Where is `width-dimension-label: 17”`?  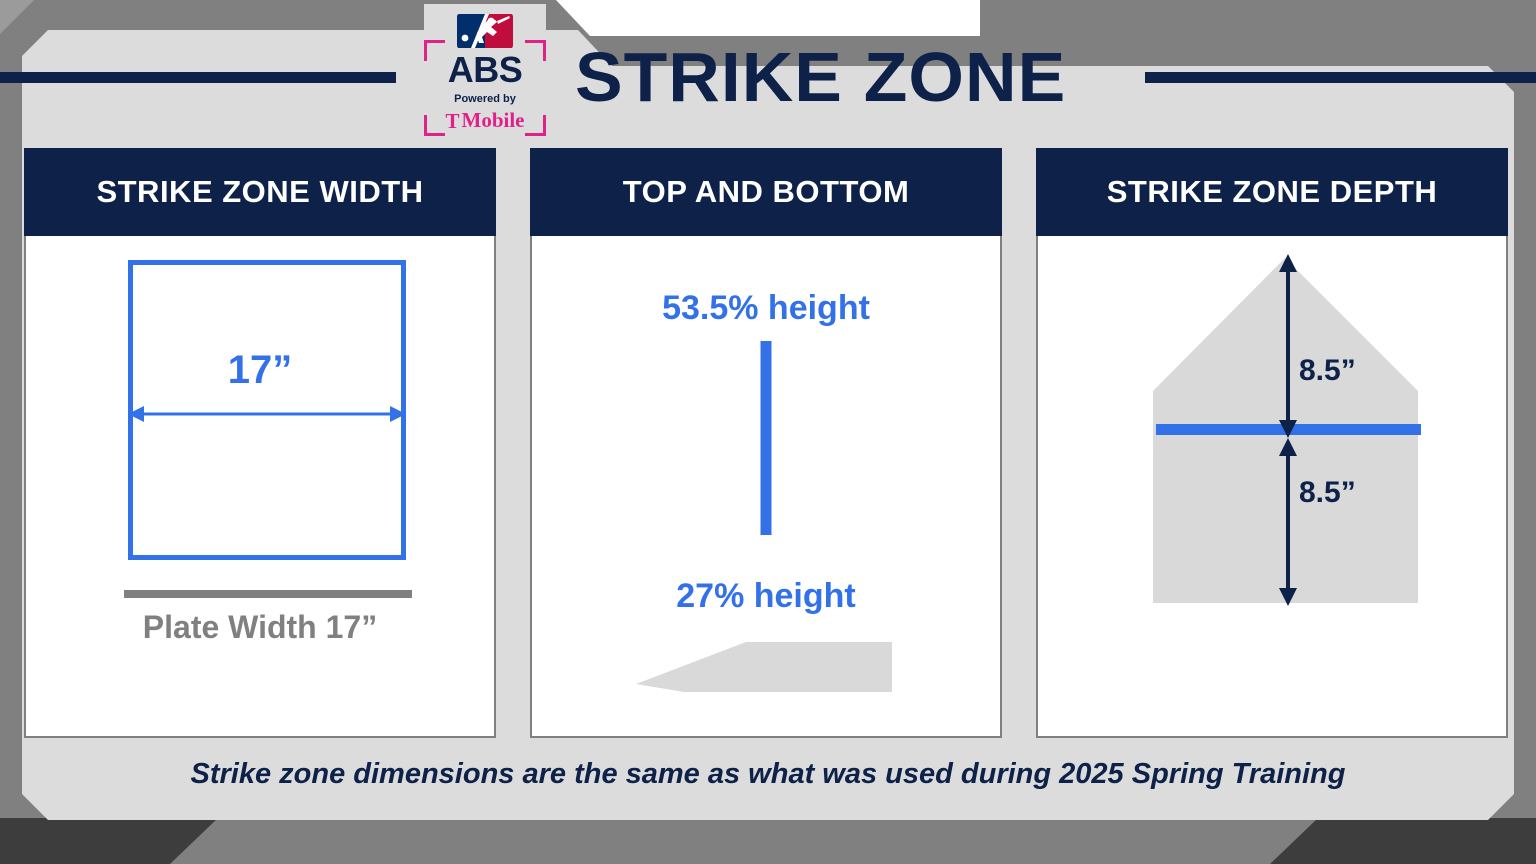
width-dimension-label: 17” is located at coordinates (260, 370).